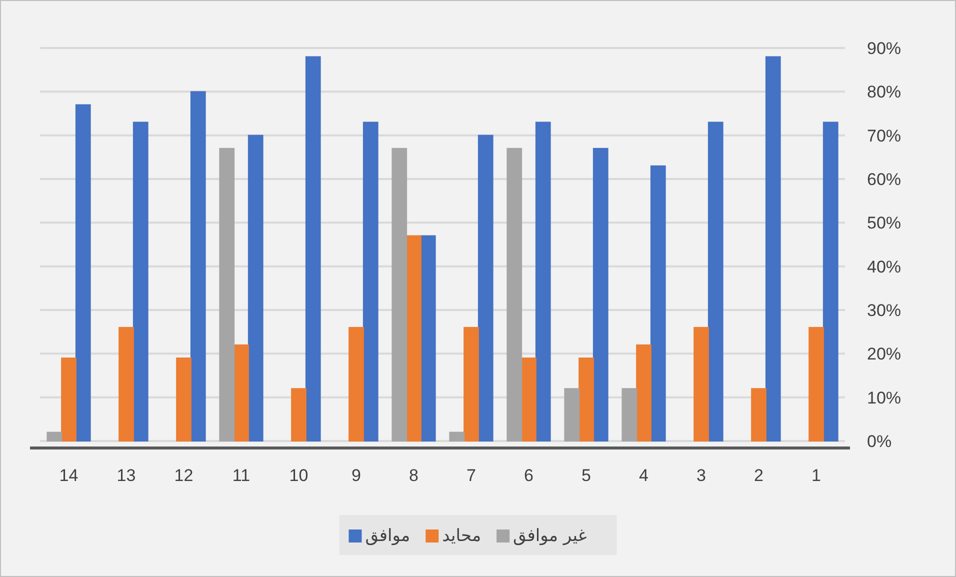 The height and width of the screenshot is (577, 956). Describe the element at coordinates (701, 475) in the screenshot. I see `x-tick-label: 3` at that location.